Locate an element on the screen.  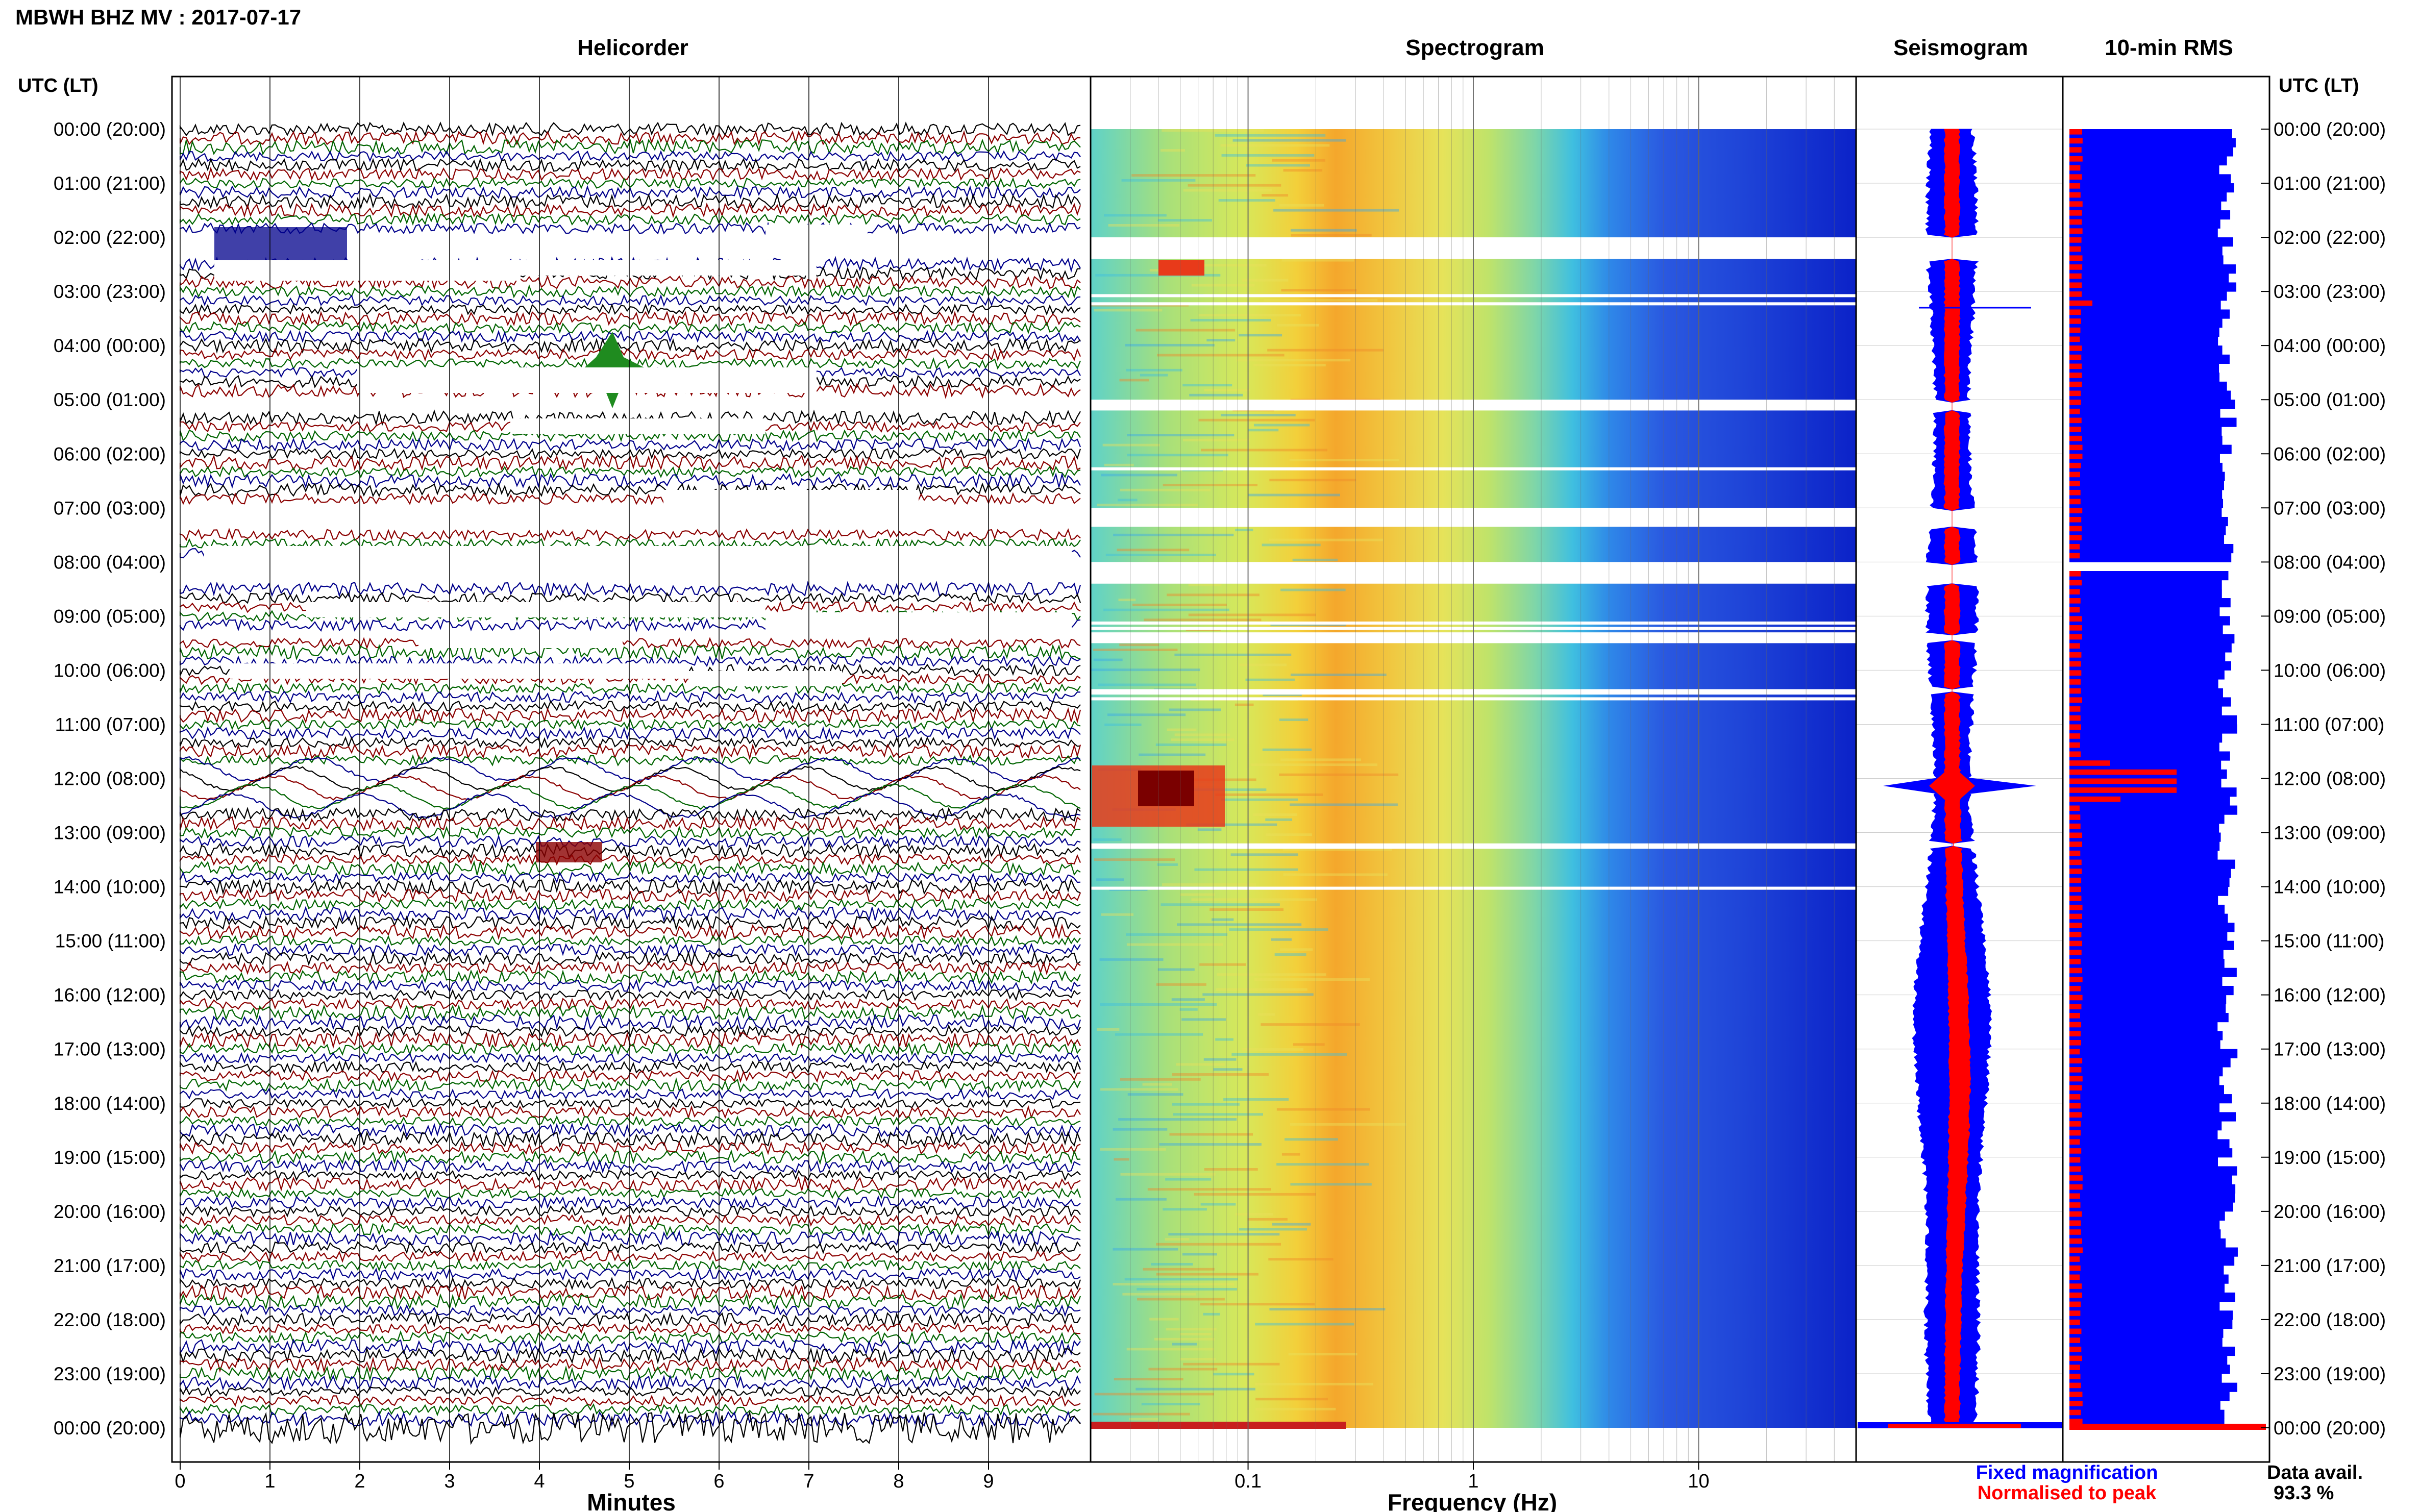
time-label-left: 17:00 (13:00) is located at coordinates (110, 1049).